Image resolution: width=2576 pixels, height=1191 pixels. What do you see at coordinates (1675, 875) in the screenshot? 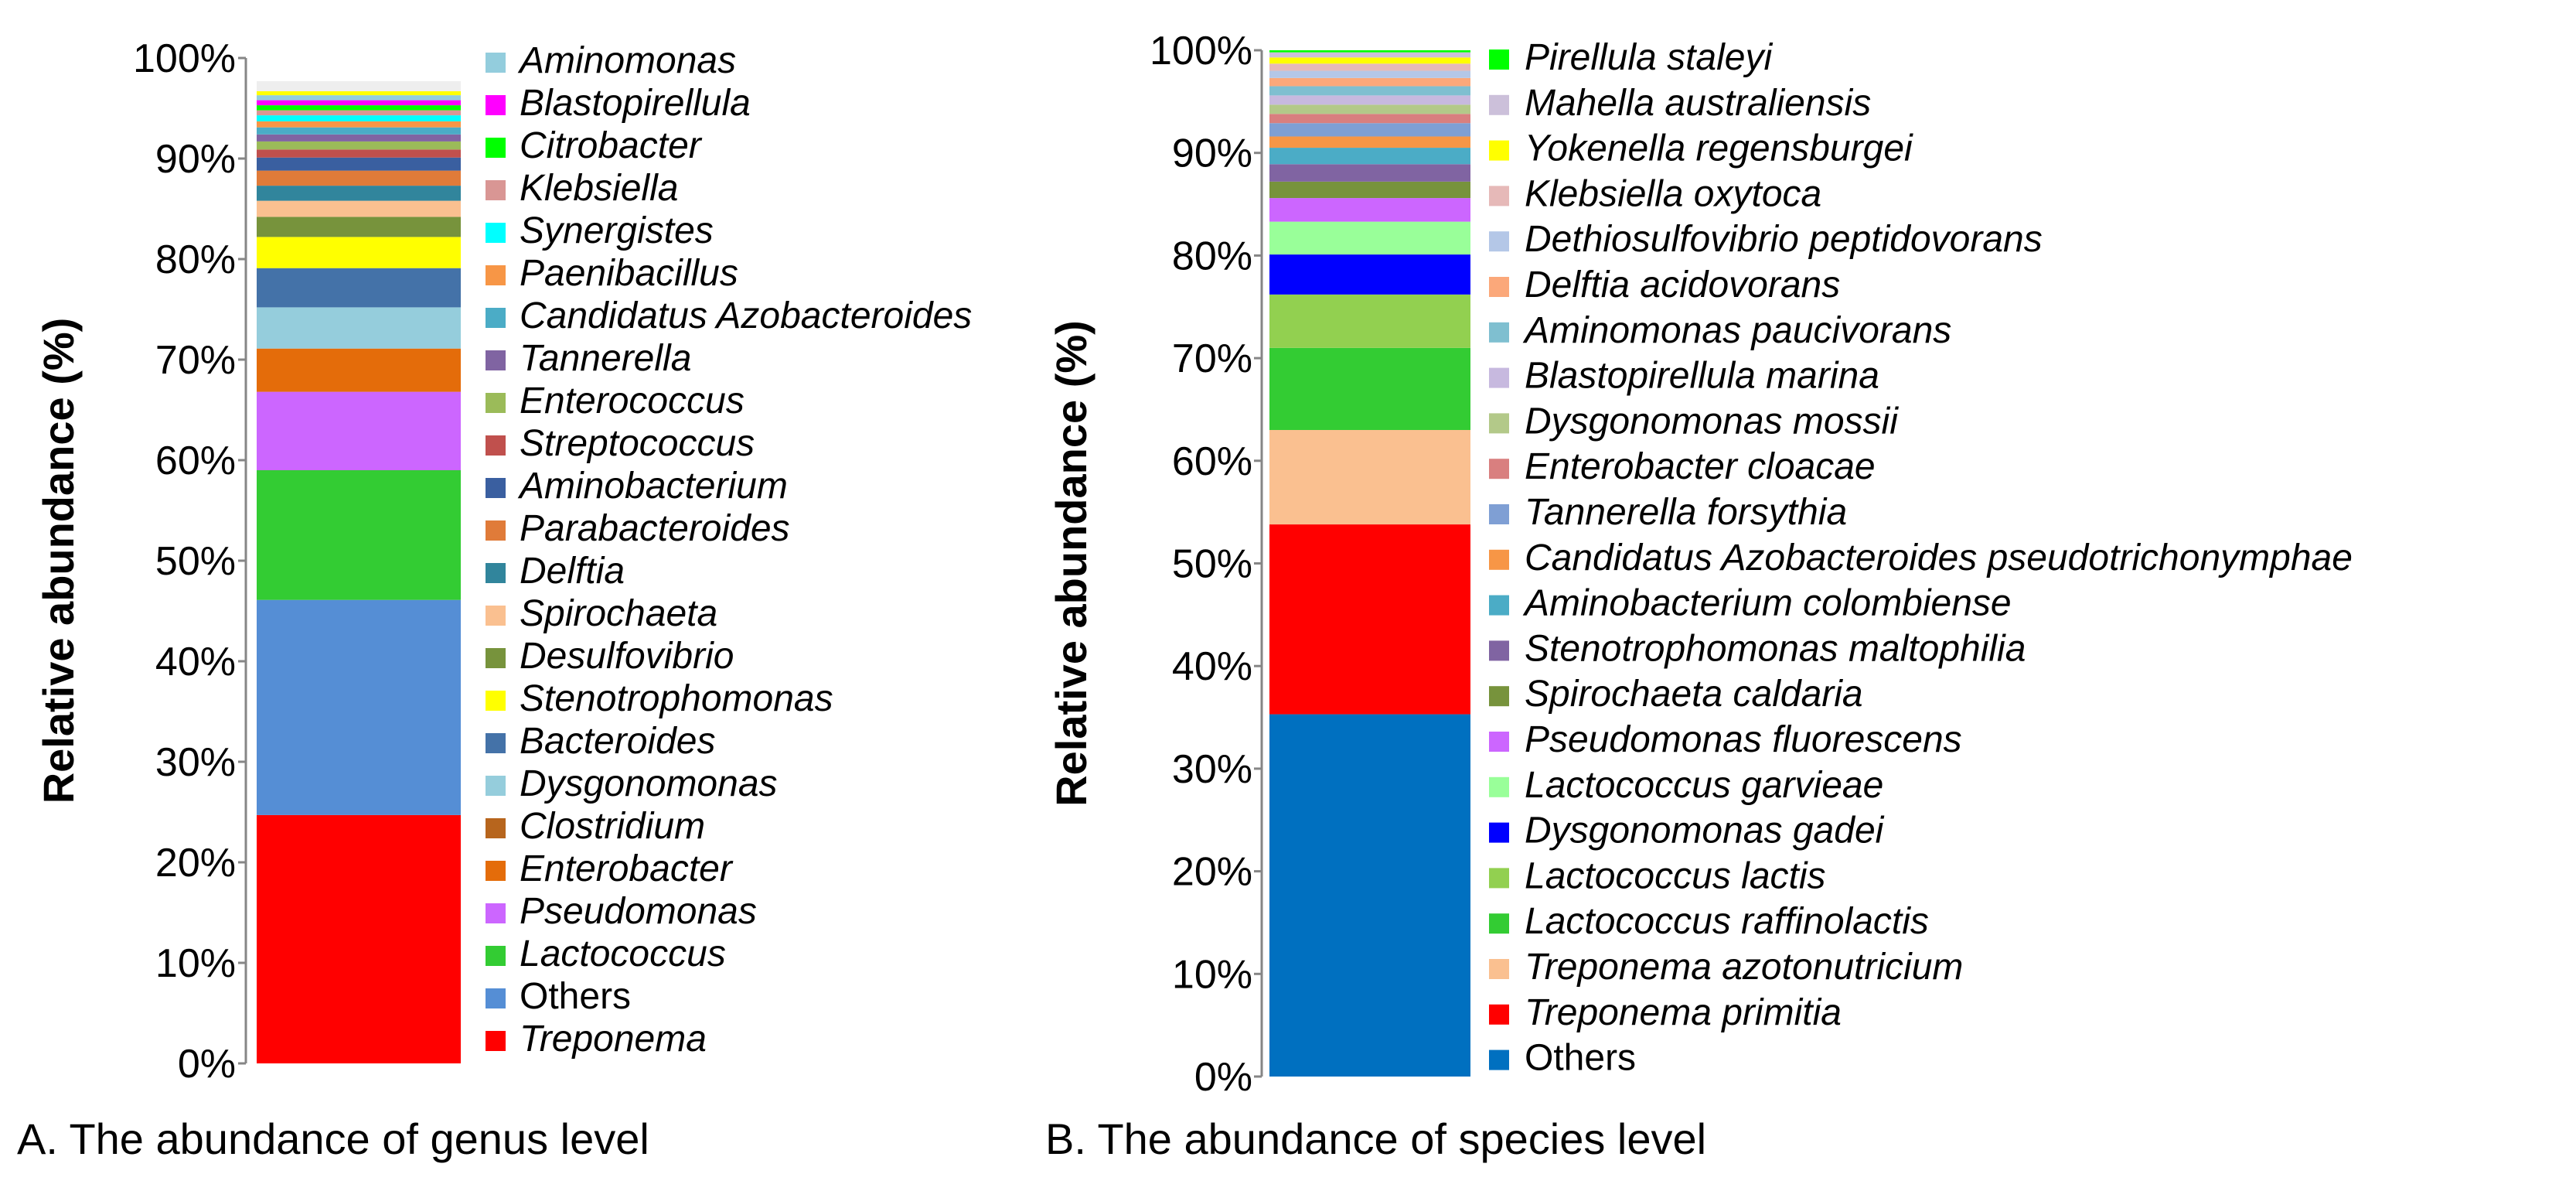
I see `legend-label: Lactococcus lactis` at bounding box center [1675, 875].